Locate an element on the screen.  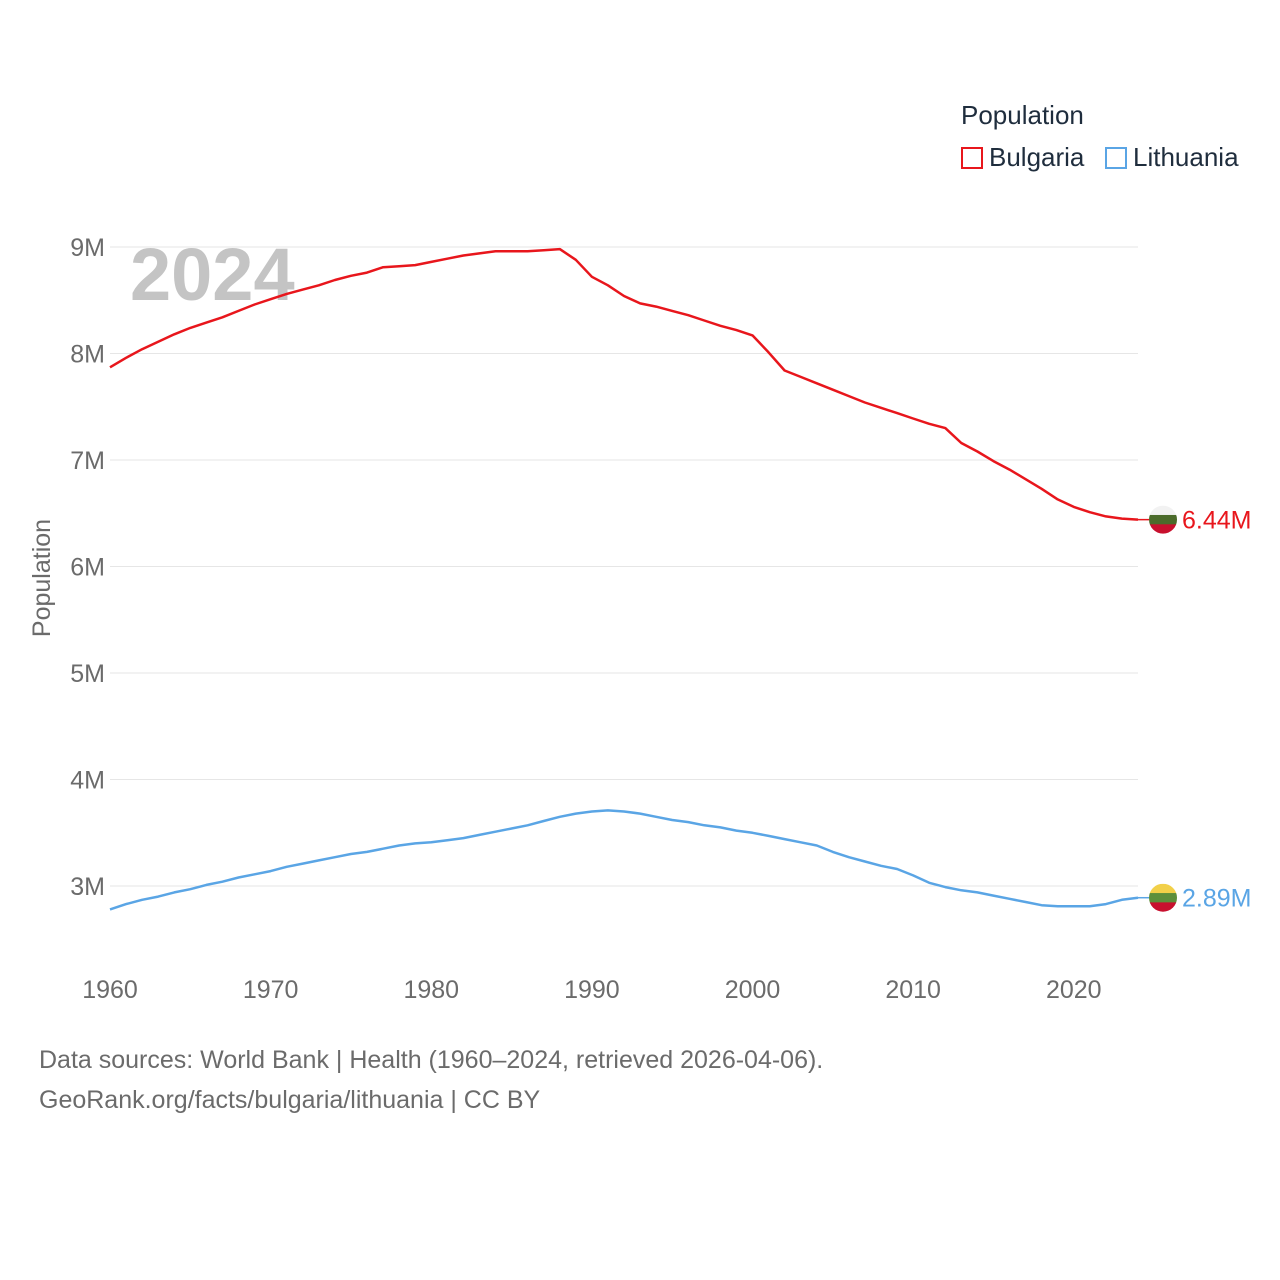
end-value-label-bulgaria: 6.44M is located at coordinates (1216, 521).